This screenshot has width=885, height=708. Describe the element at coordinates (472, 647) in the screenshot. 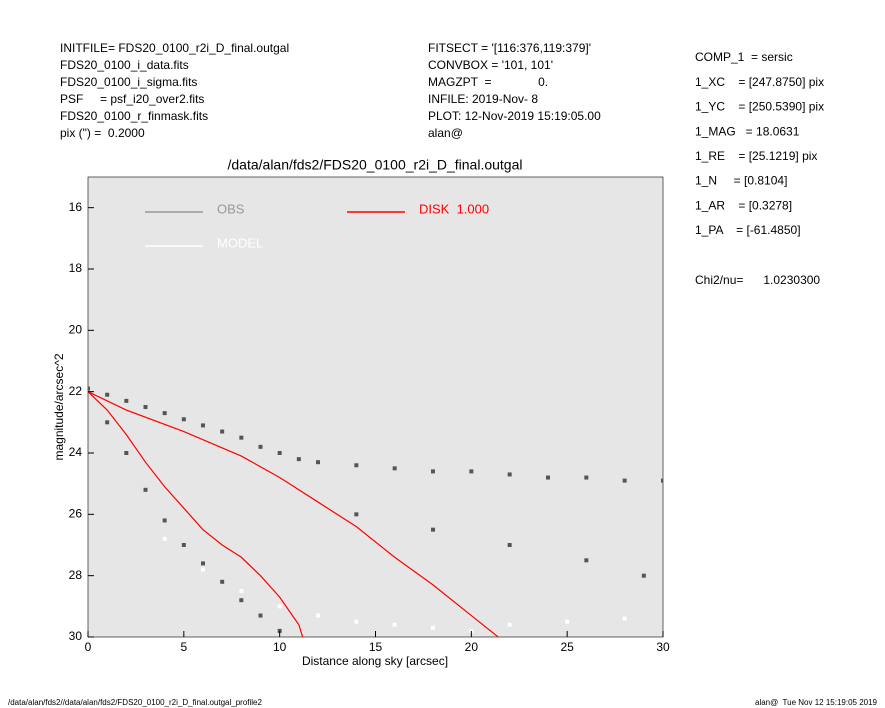

I see `x-tick-label: 20` at that location.